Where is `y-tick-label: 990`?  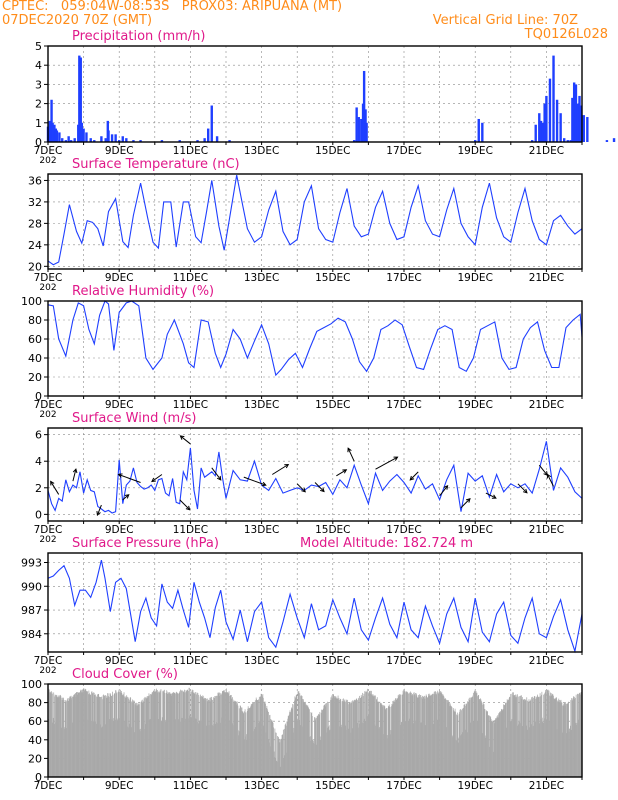
y-tick-label: 990 is located at coordinates (31, 586).